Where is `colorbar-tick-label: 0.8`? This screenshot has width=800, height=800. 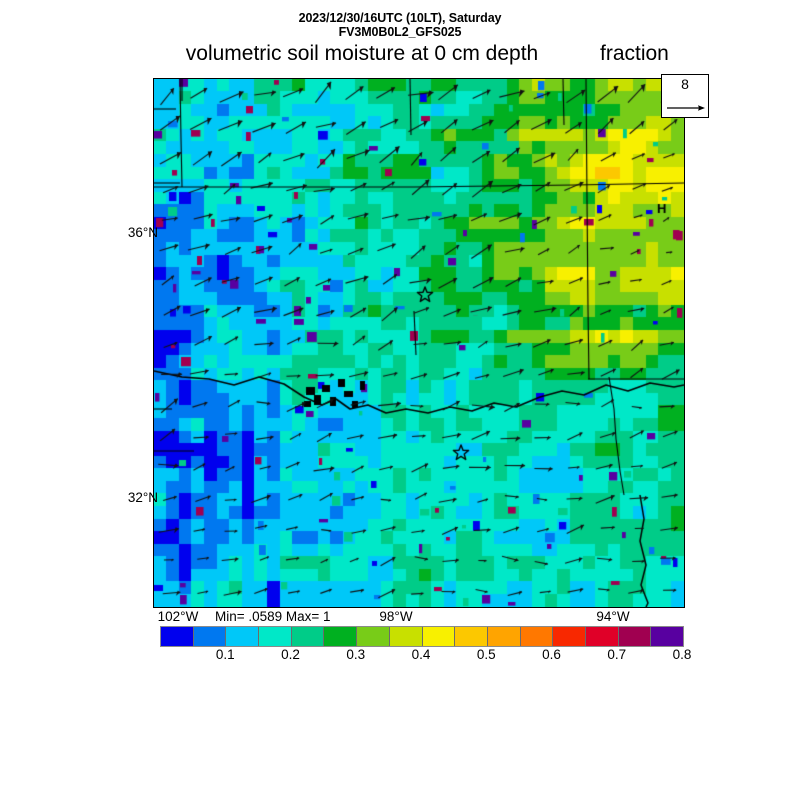
colorbar-tick-label: 0.8 is located at coordinates (682, 654).